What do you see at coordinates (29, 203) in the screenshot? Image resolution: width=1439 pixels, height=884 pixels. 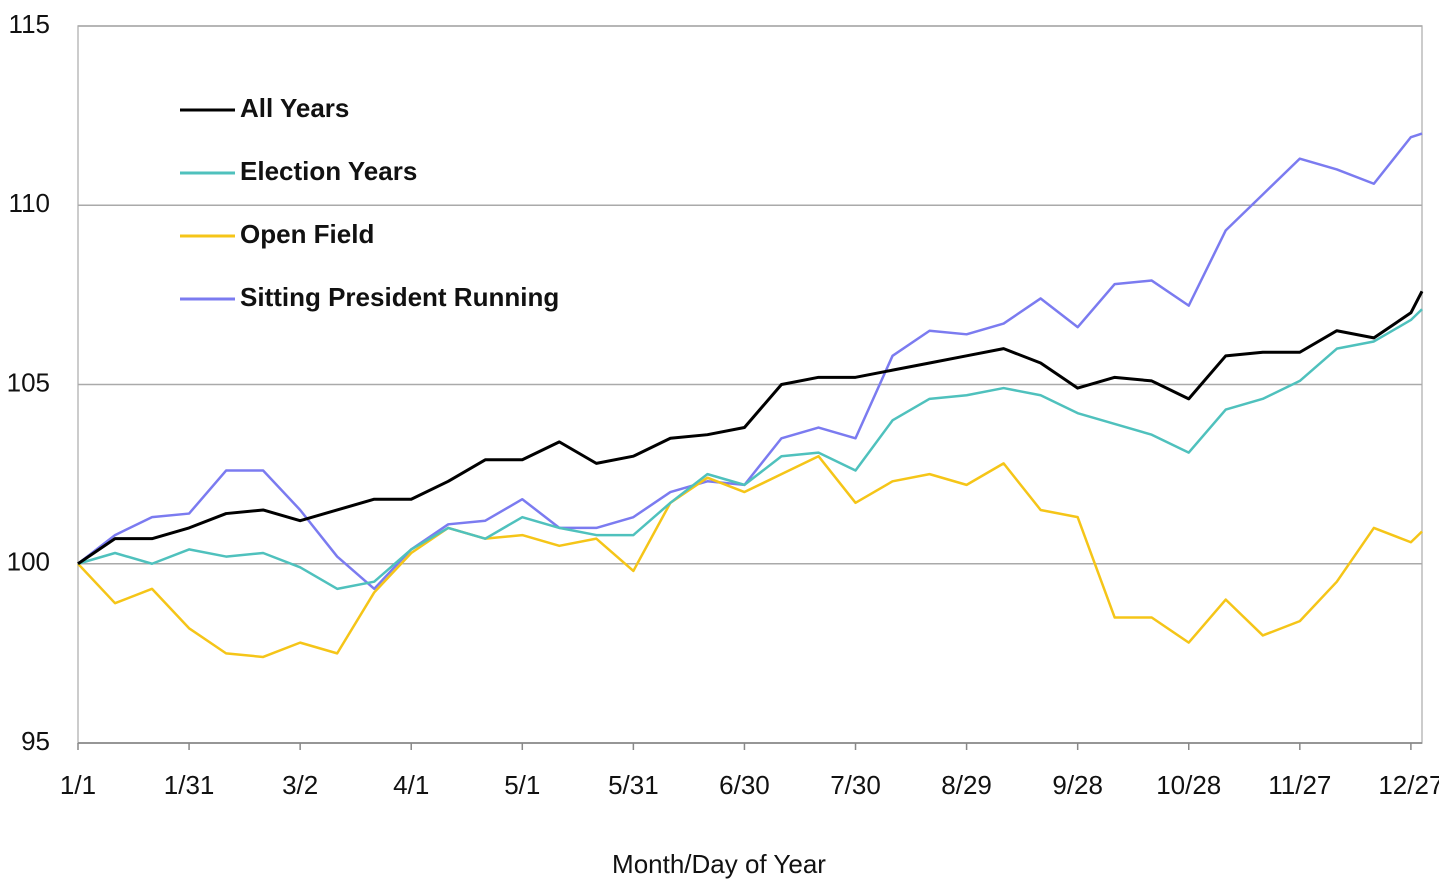 I see `y-tick-label: 110` at bounding box center [29, 203].